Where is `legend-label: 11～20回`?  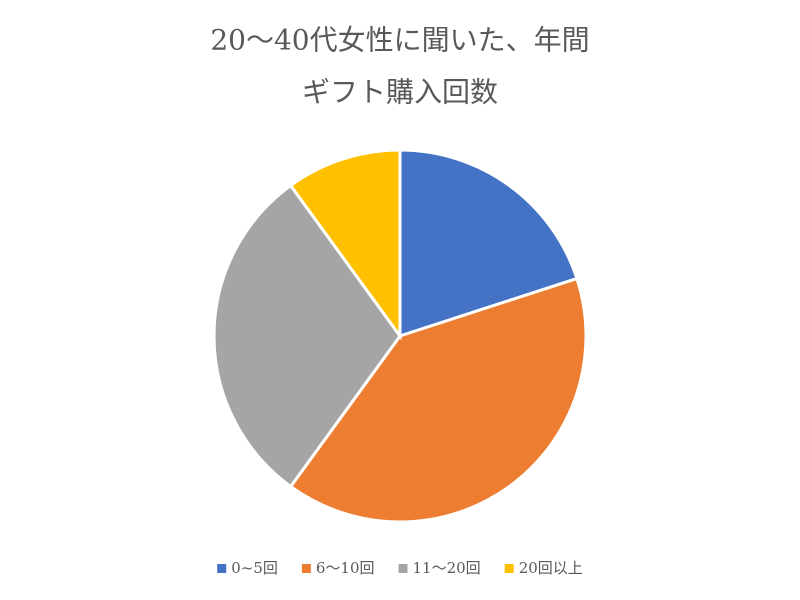
legend-label: 11～20回 is located at coordinates (447, 568).